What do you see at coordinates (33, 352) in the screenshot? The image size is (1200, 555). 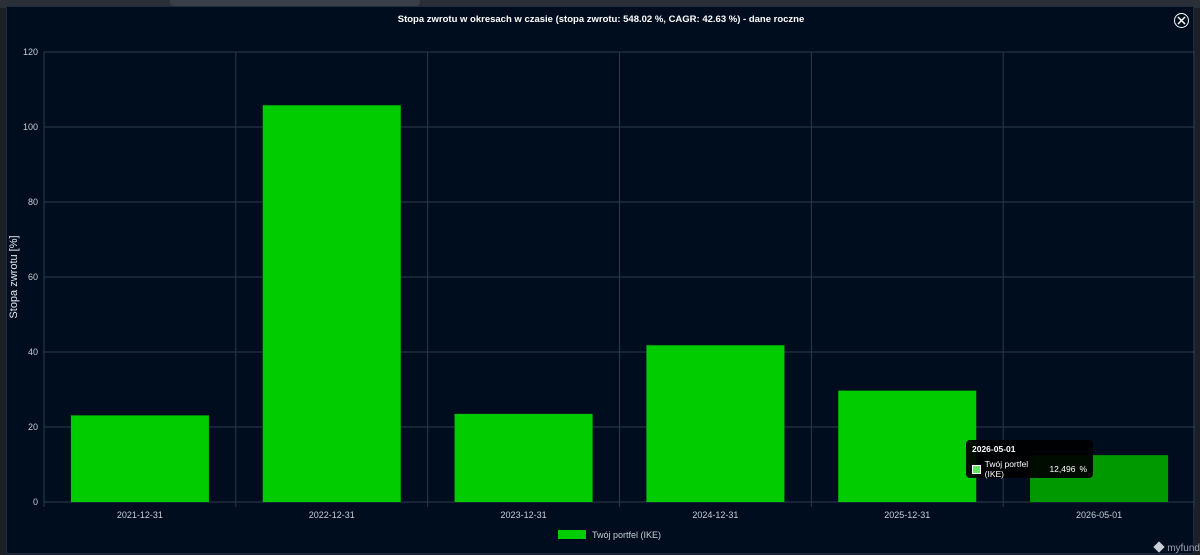 I see `y-tick-label: 40` at bounding box center [33, 352].